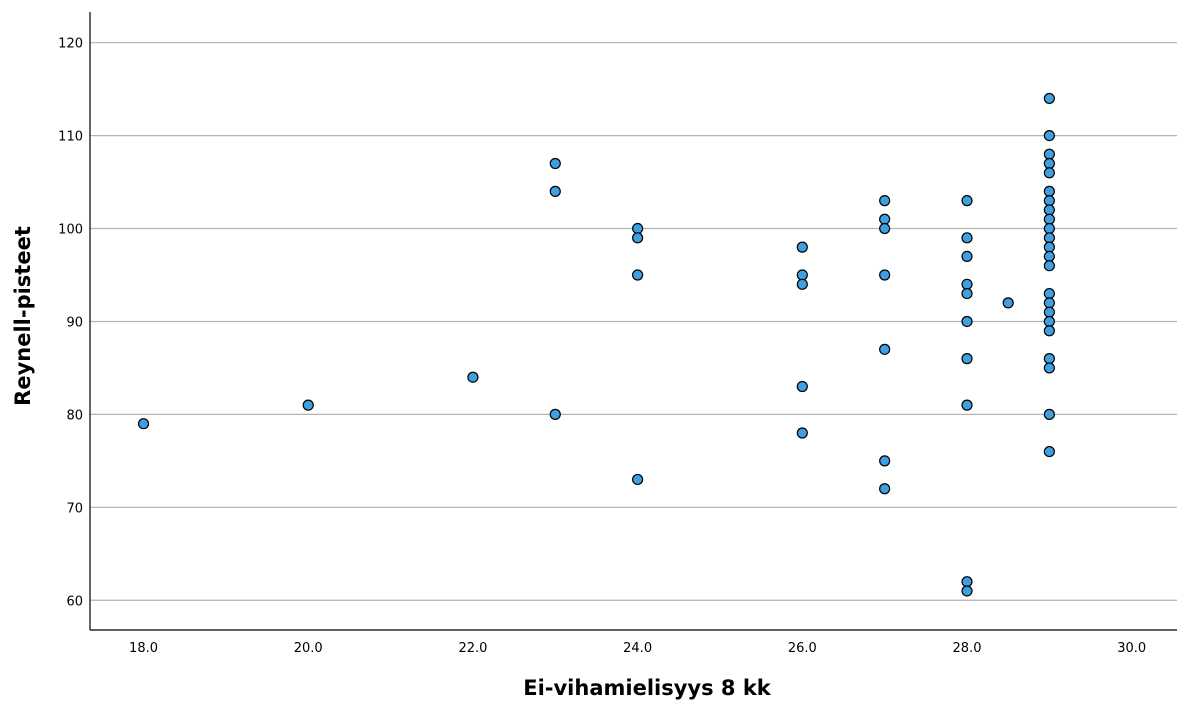 Image resolution: width=1177 pixels, height=701 pixels. What do you see at coordinates (70, 230) in the screenshot?
I see `y-tick-label: 100` at bounding box center [70, 230].